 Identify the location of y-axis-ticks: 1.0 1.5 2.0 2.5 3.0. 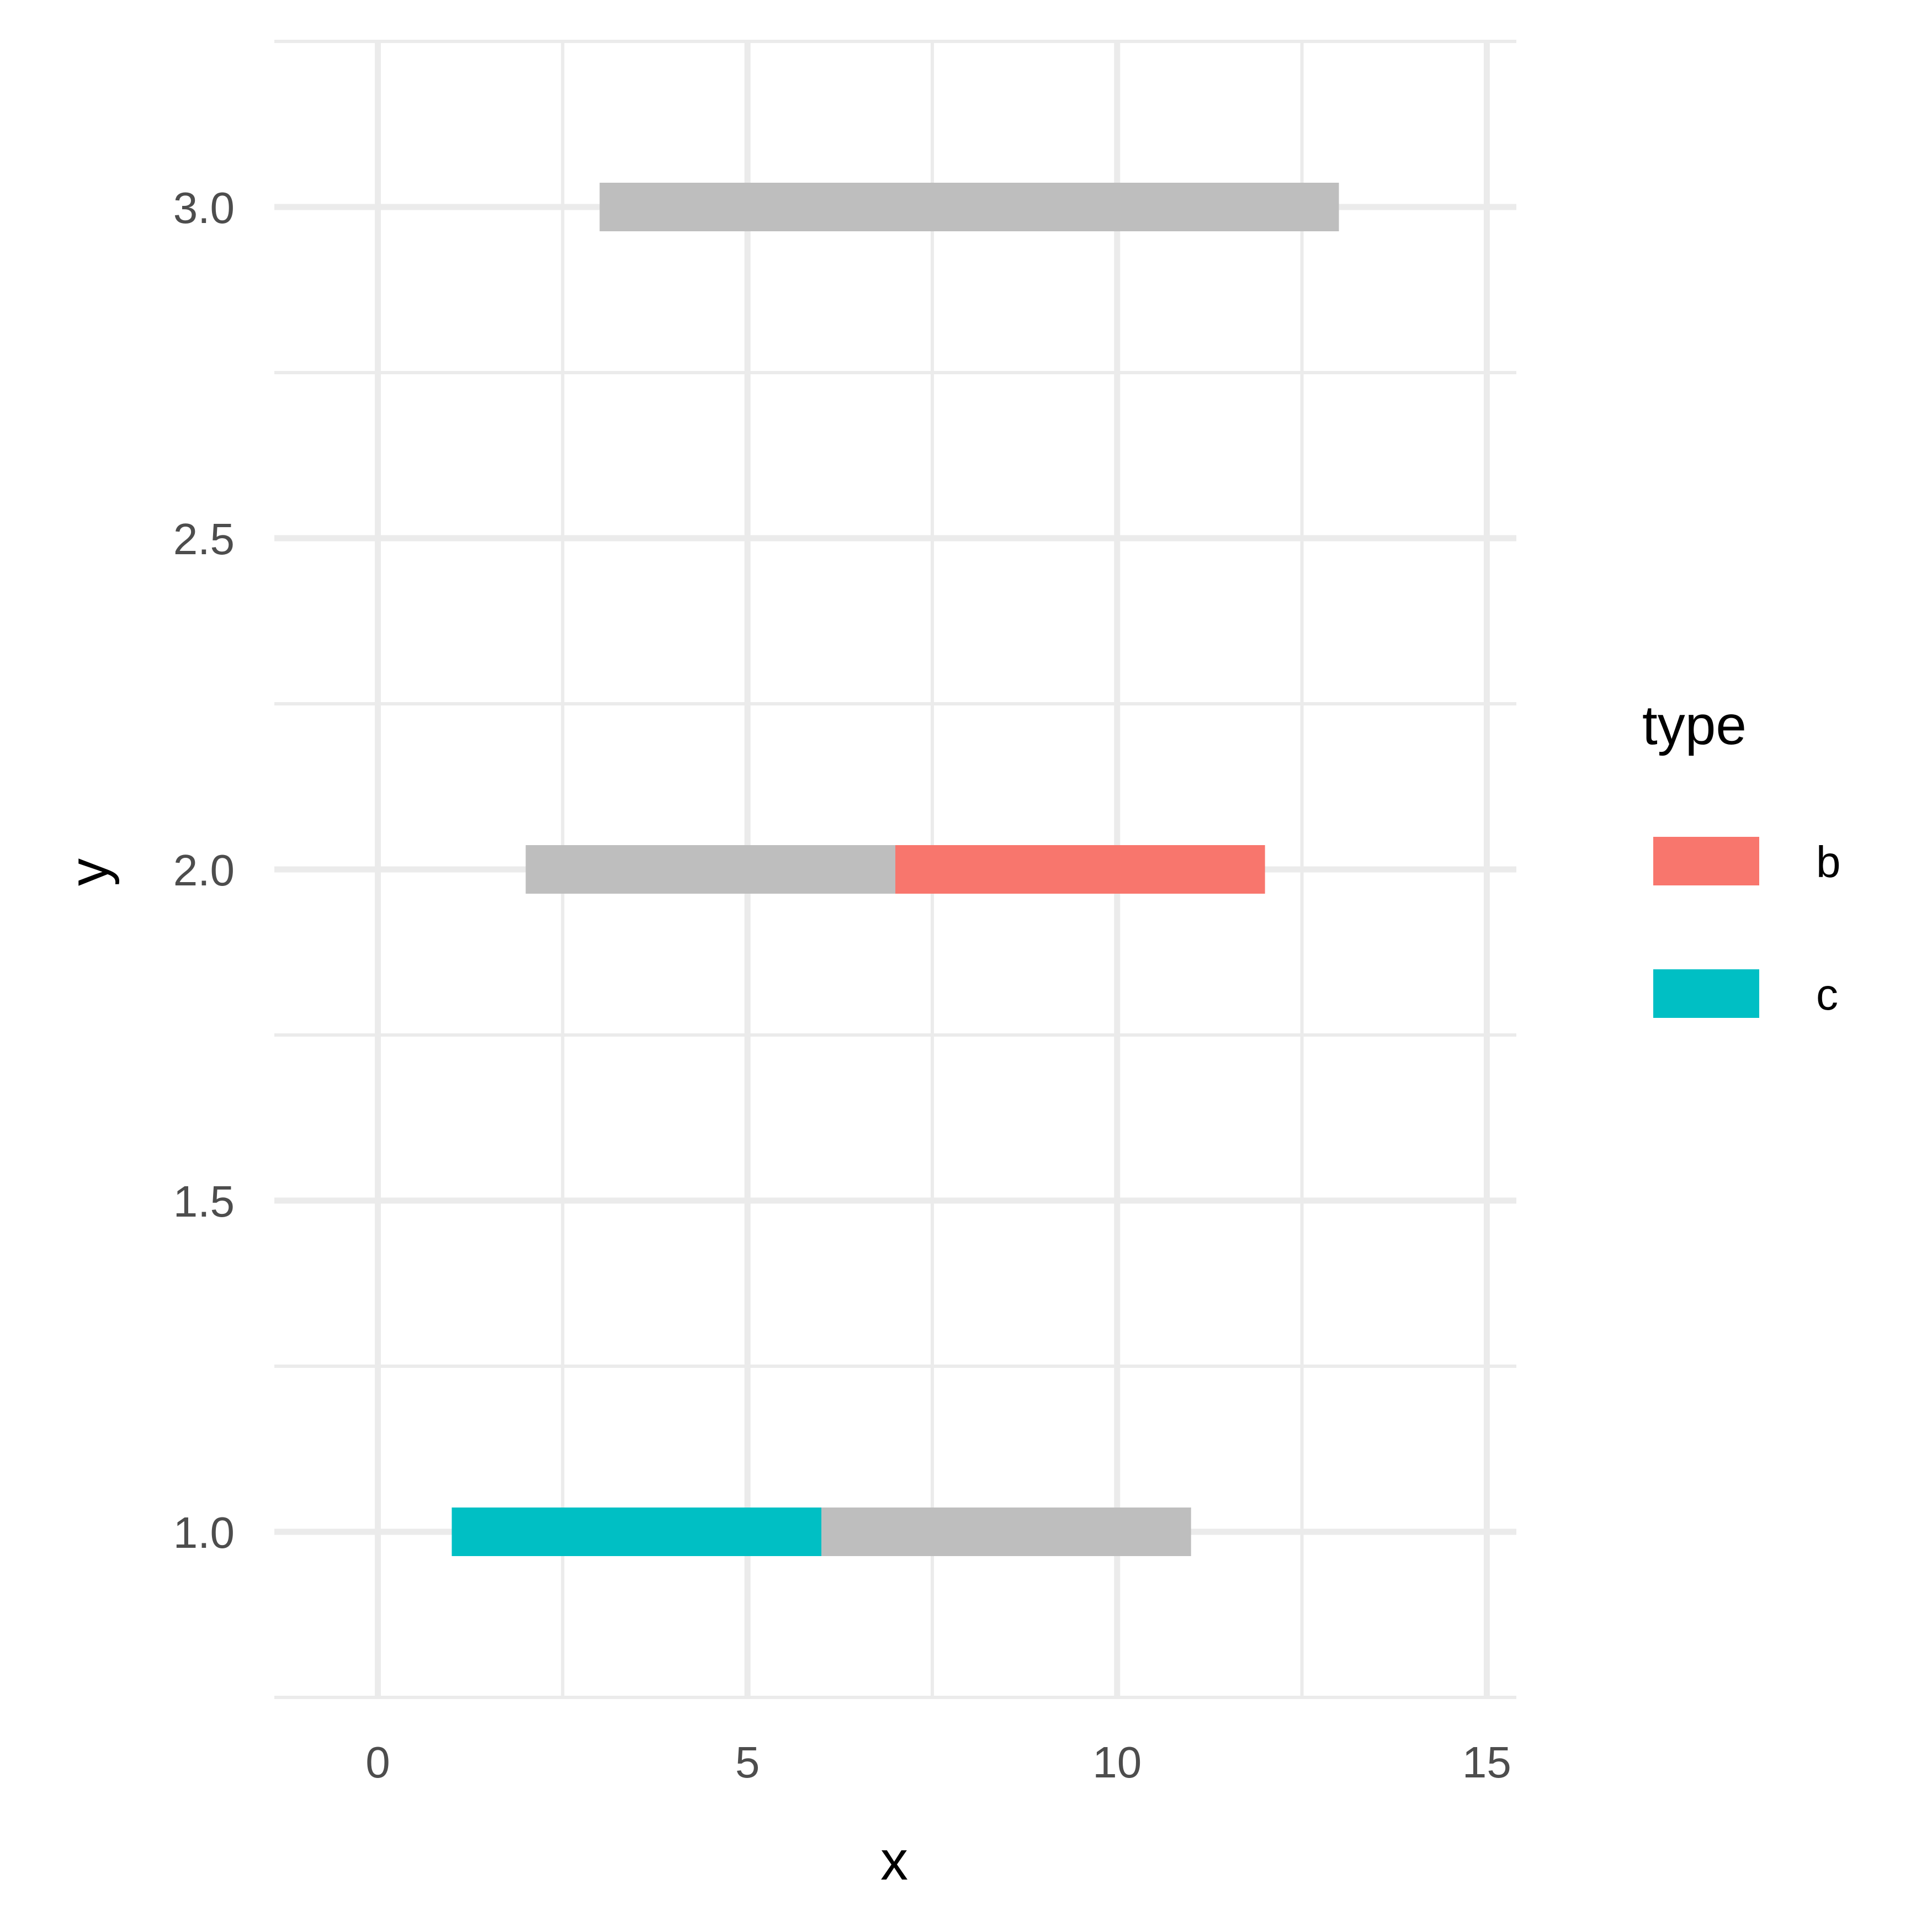
(204, 870).